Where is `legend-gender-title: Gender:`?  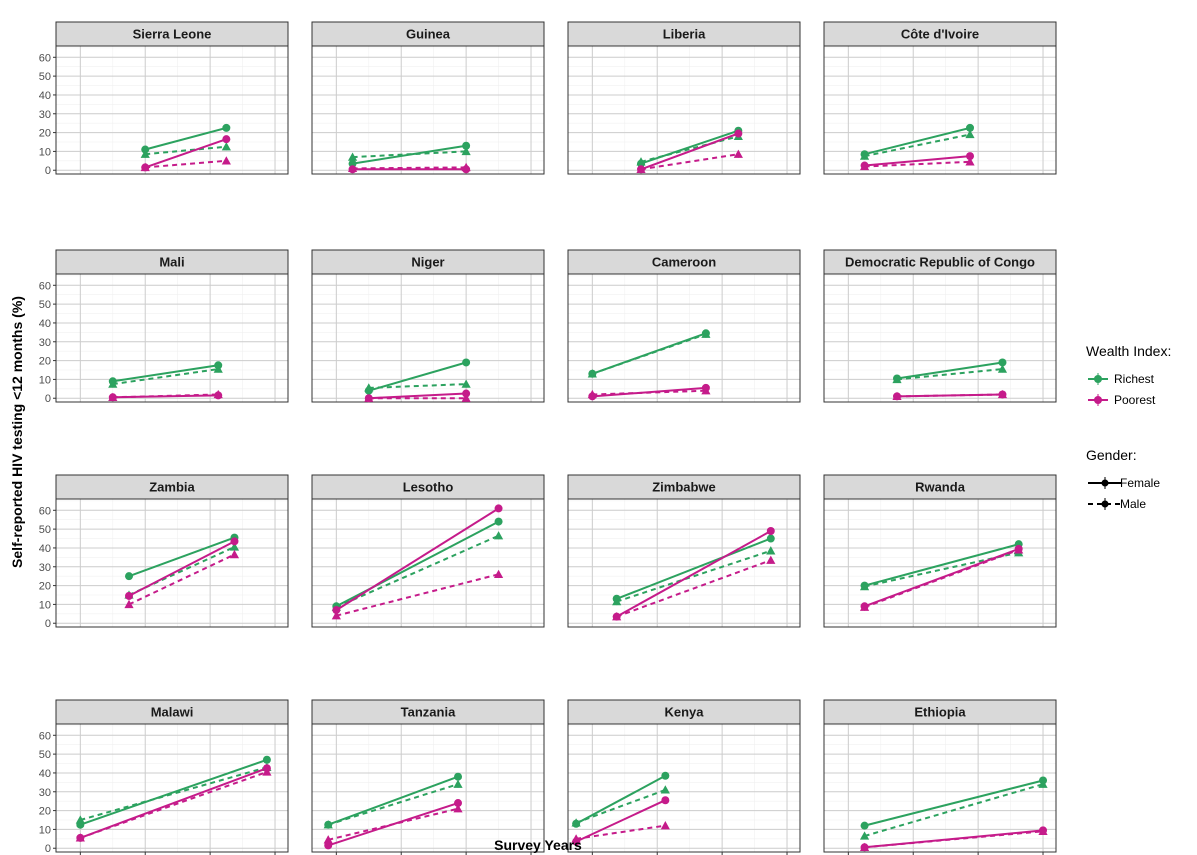 legend-gender-title: Gender: is located at coordinates (1111, 455).